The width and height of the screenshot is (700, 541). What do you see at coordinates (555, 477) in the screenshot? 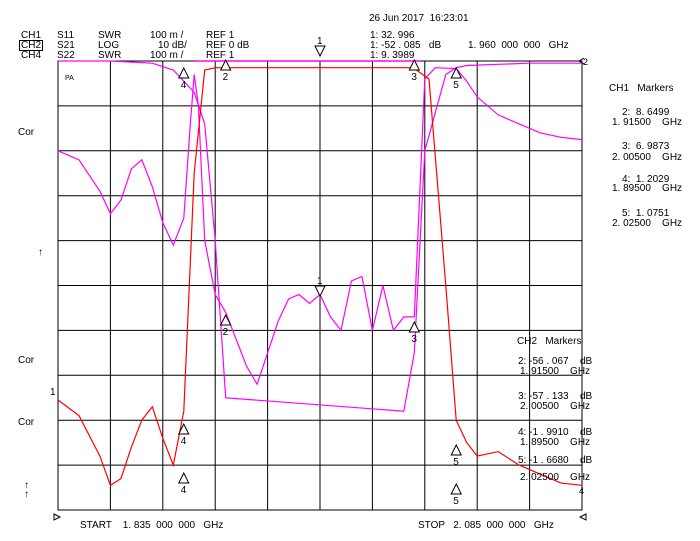
I see `ch2-marker-5-freq: 2. 02500 GHz` at bounding box center [555, 477].